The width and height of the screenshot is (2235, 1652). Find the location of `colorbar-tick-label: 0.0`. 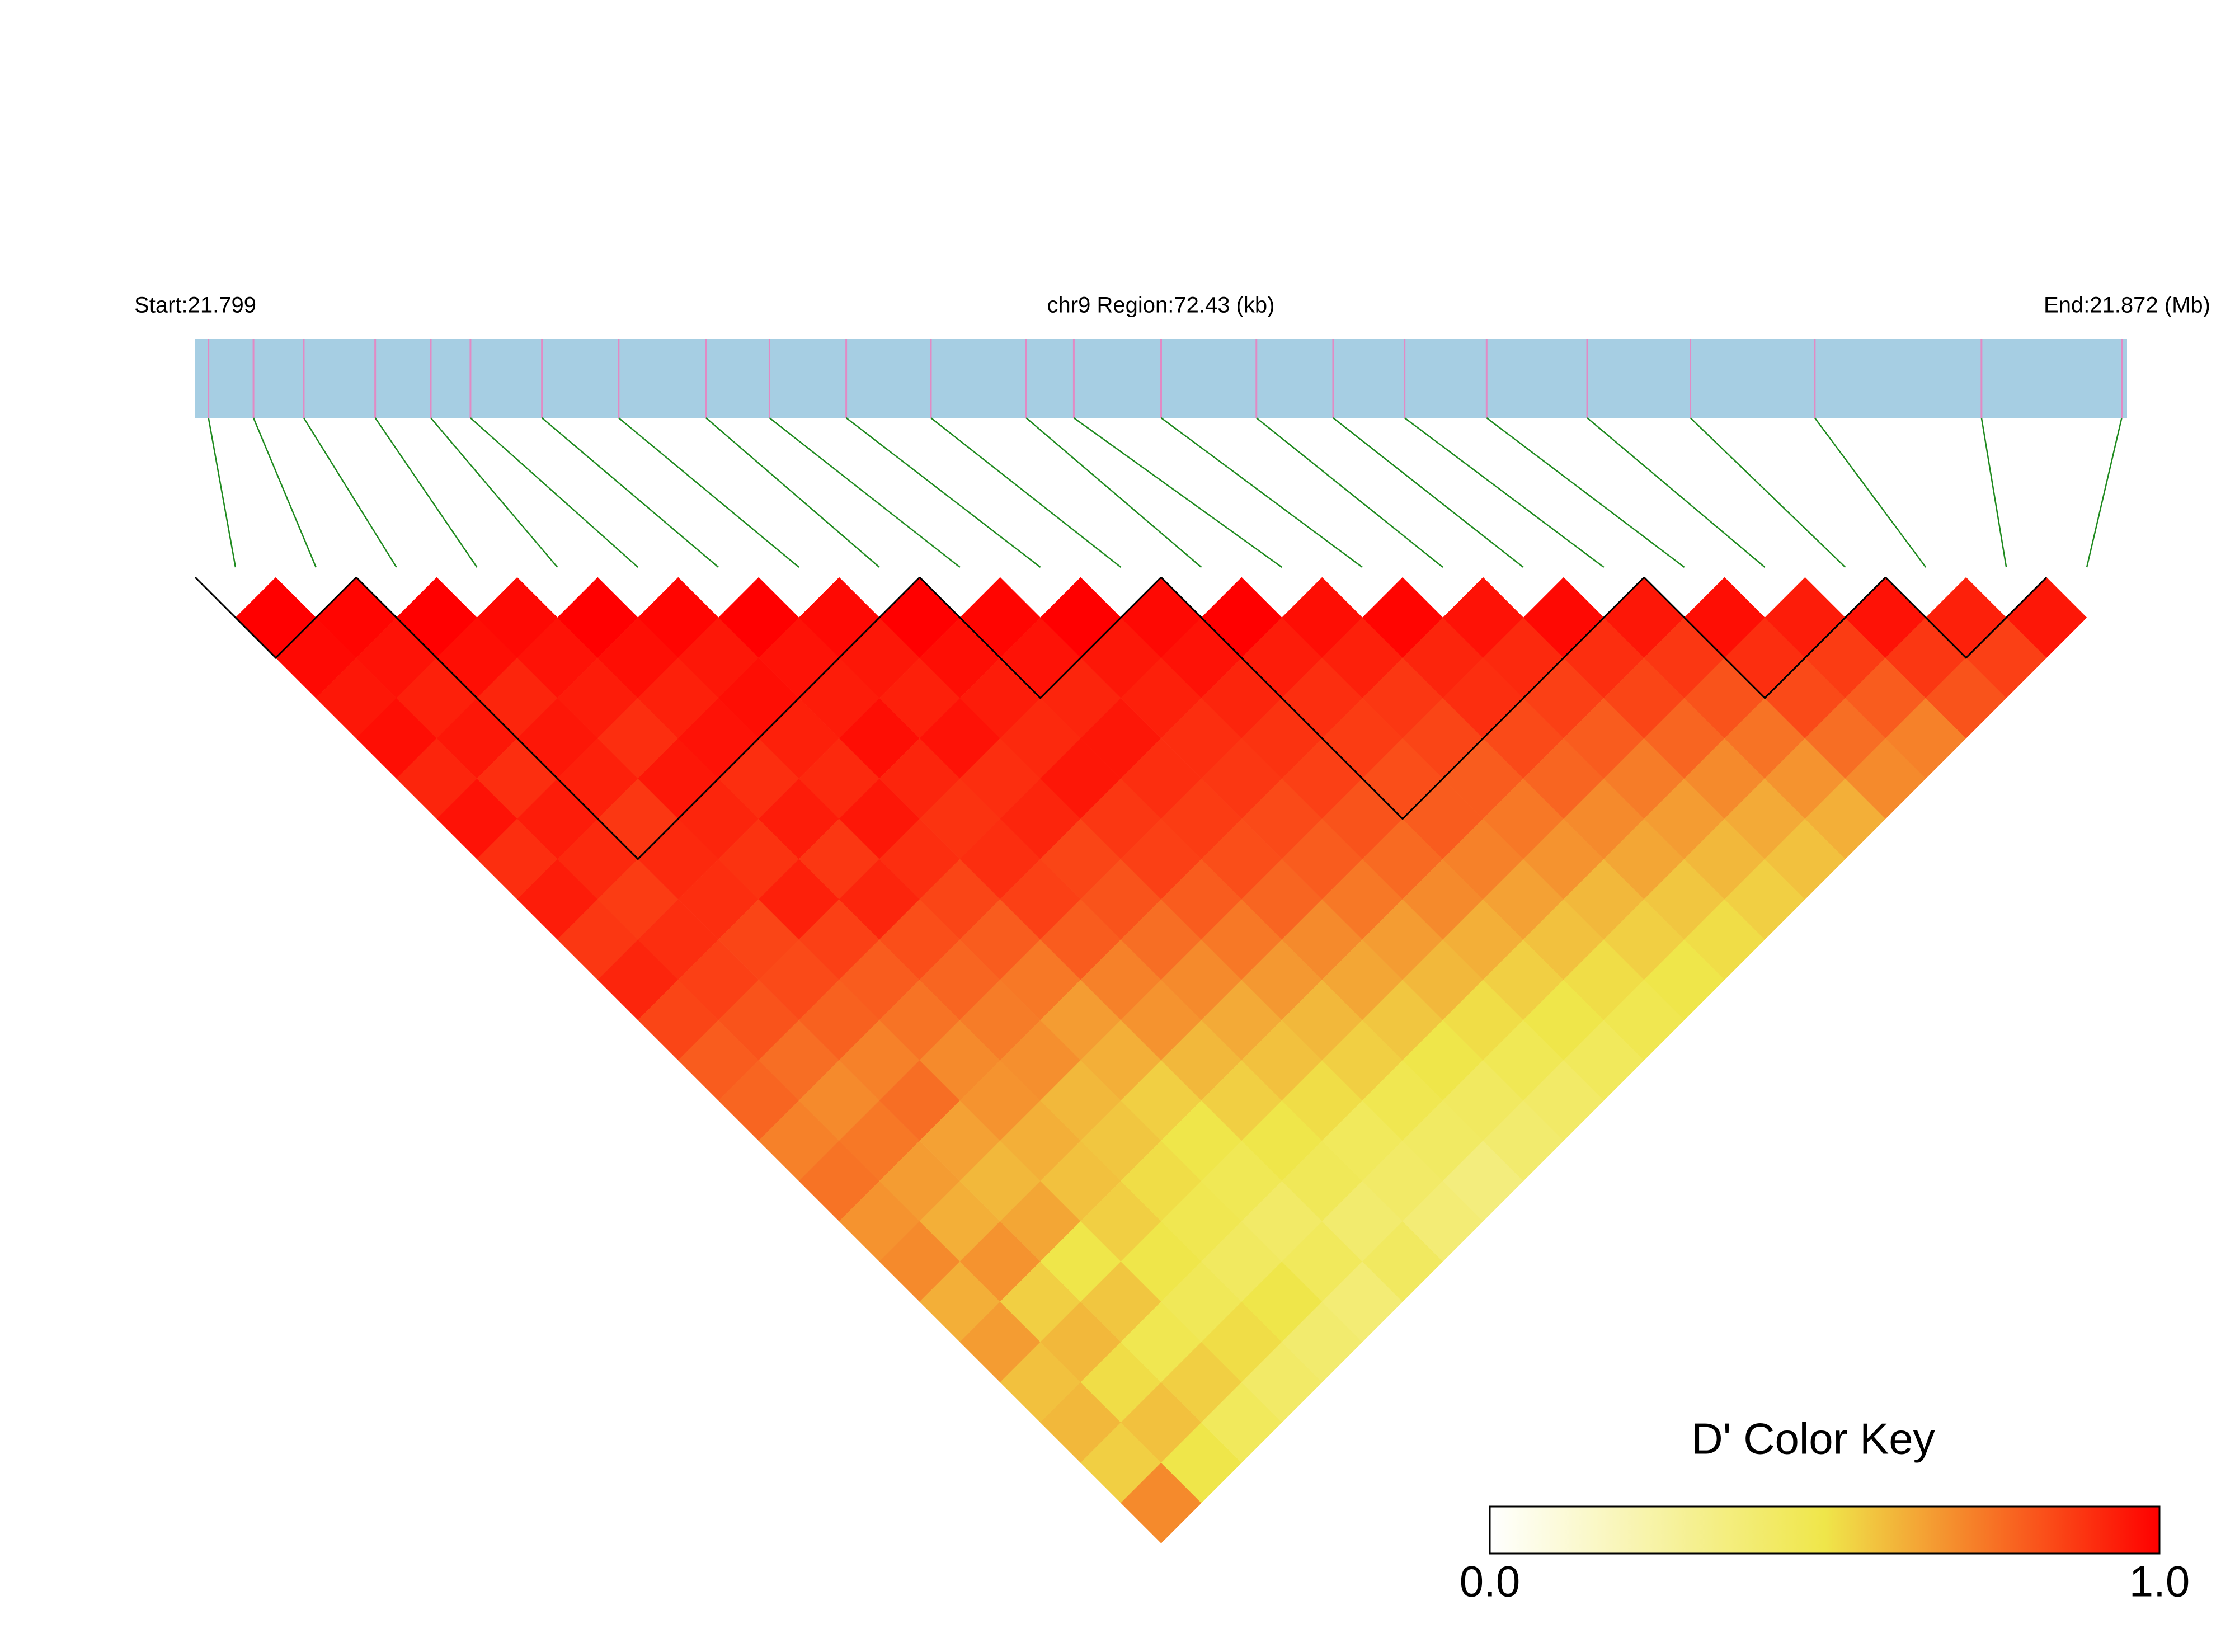

colorbar-tick-label: 0.0 is located at coordinates (1490, 1581).